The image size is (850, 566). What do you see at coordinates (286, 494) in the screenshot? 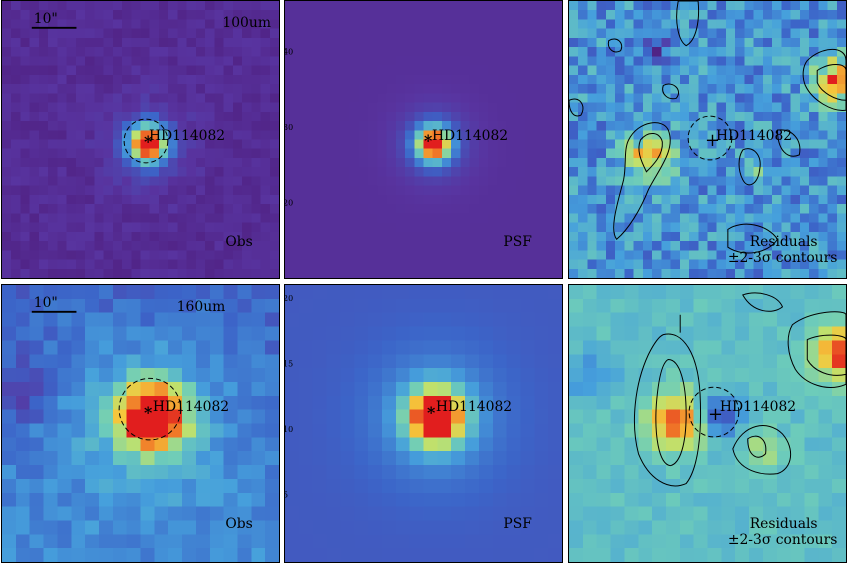
I see `tick-label: 5` at bounding box center [286, 494].